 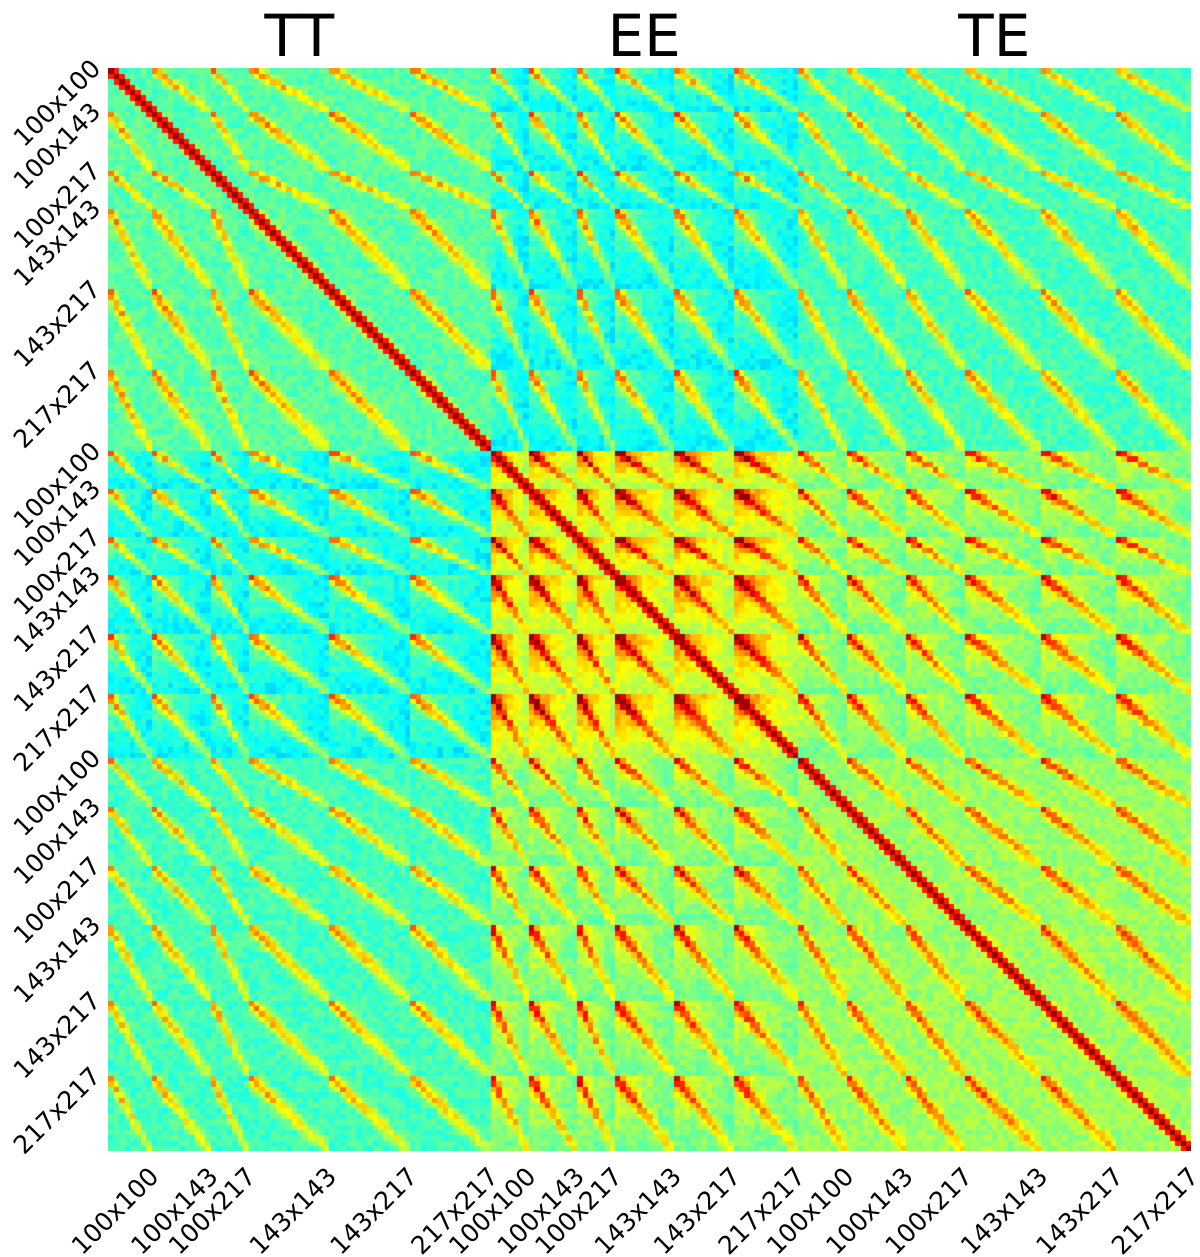 I want to click on spectrum-titles: TT EE TE, so click(x=646, y=36).